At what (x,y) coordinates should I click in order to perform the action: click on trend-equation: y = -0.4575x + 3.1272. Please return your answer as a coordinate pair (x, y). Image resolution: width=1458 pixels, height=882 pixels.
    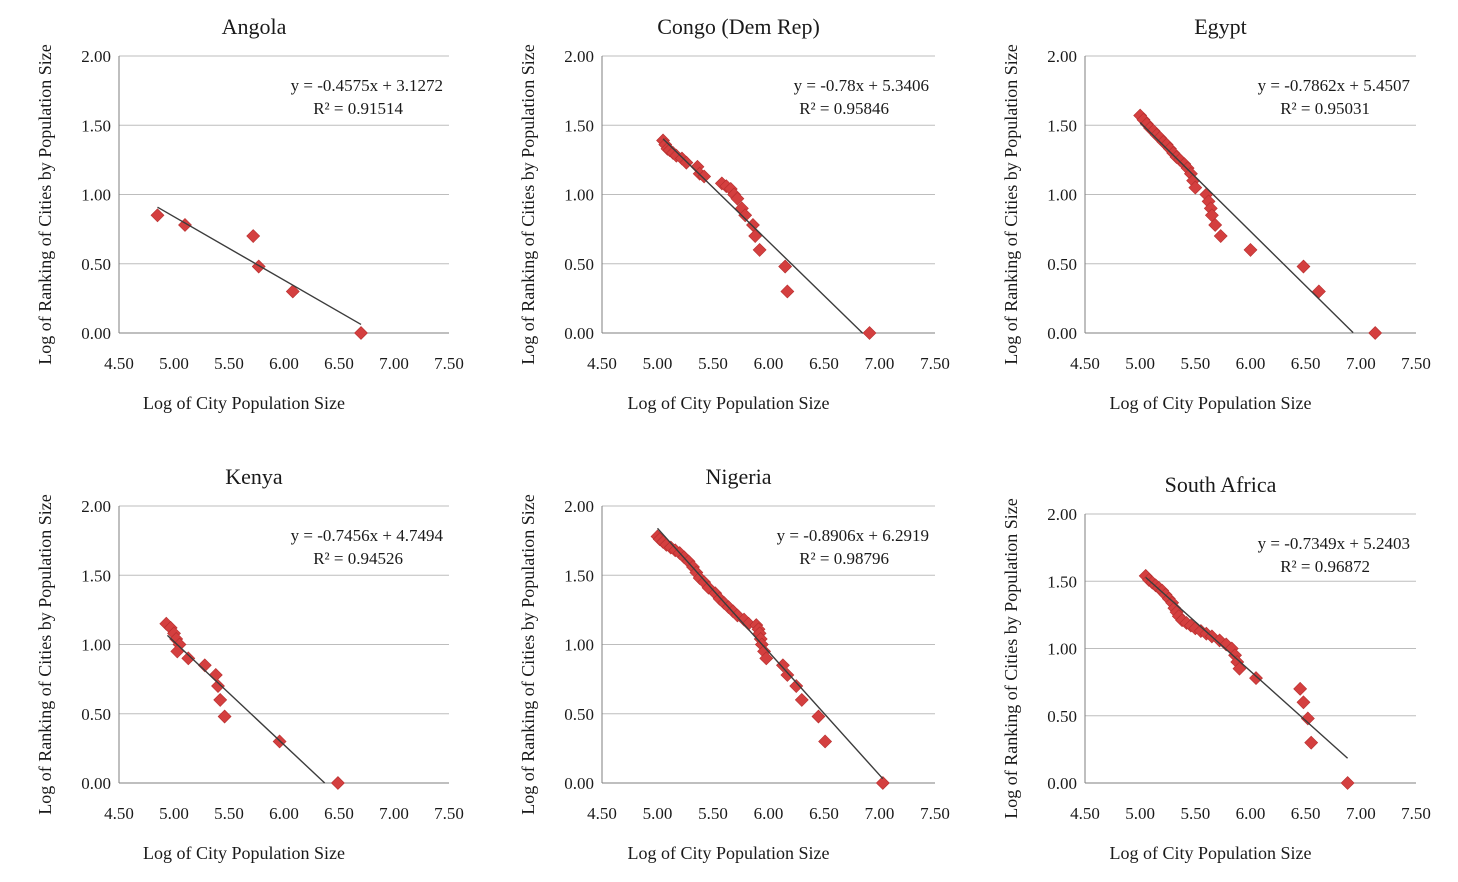
    Looking at the image, I should click on (367, 85).